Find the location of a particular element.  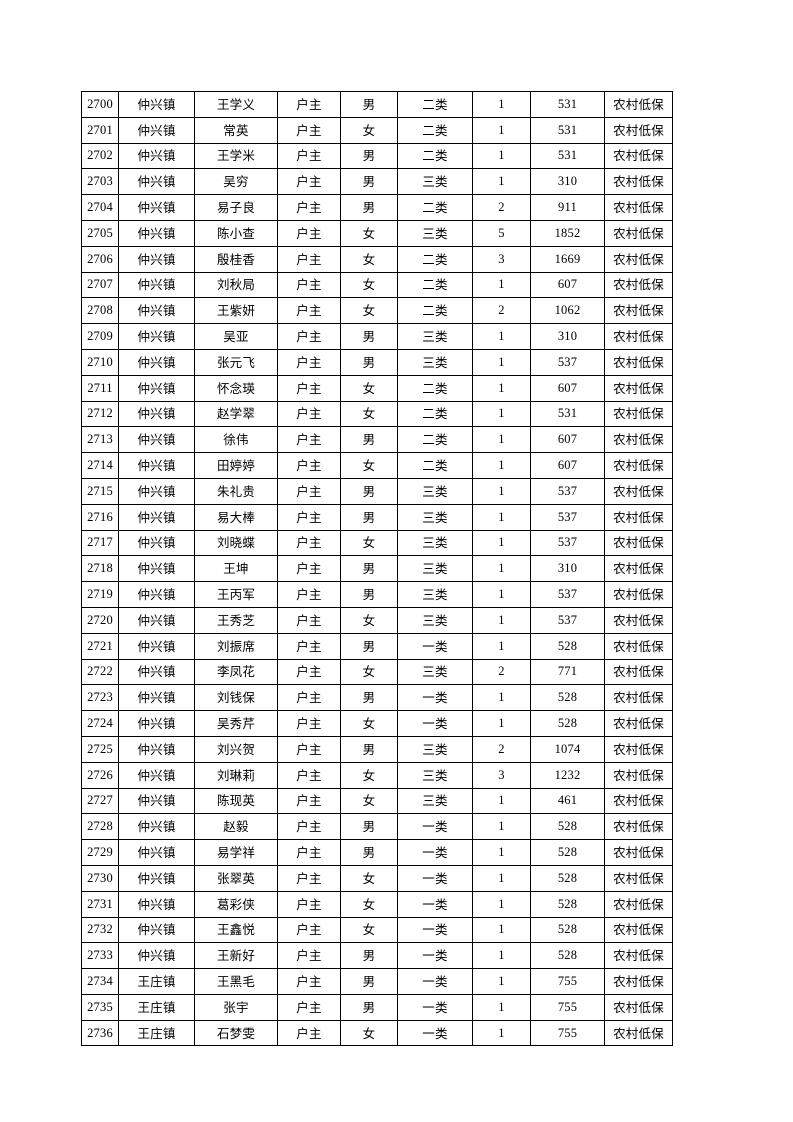

cell-id: 2714 is located at coordinates (100, 465).